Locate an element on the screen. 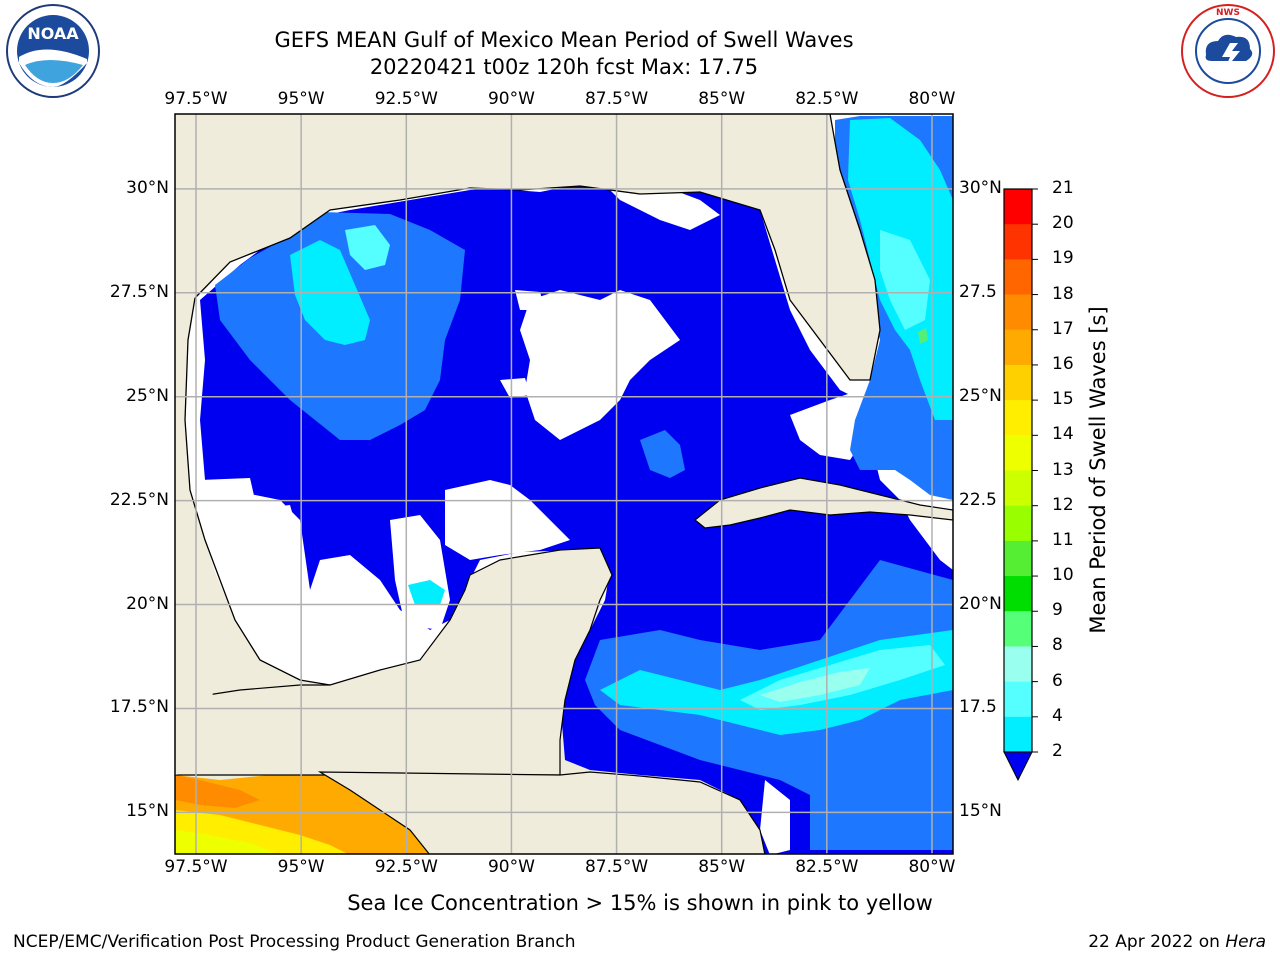 This screenshot has width=1280, height=960. lat-tick-label-left: 22.5°N is located at coordinates (139, 499).